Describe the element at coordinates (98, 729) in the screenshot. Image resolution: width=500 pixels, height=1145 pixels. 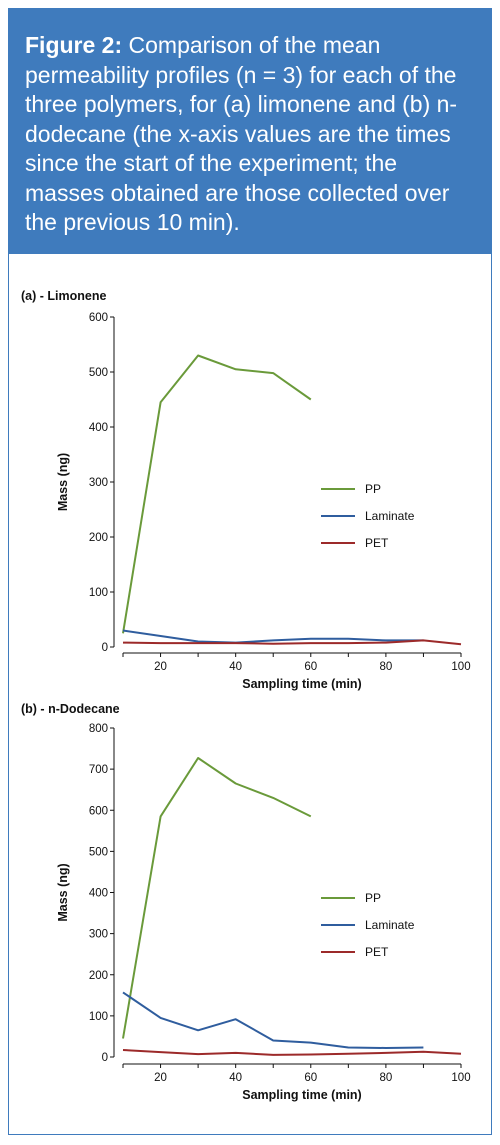
I see `y-tick-label: 800` at that location.